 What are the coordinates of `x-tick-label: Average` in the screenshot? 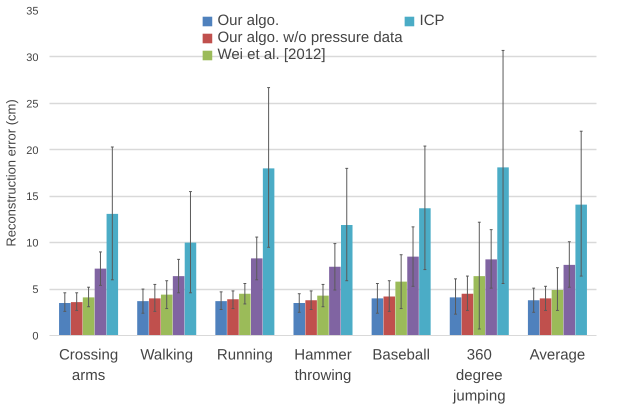 It's located at (558, 355).